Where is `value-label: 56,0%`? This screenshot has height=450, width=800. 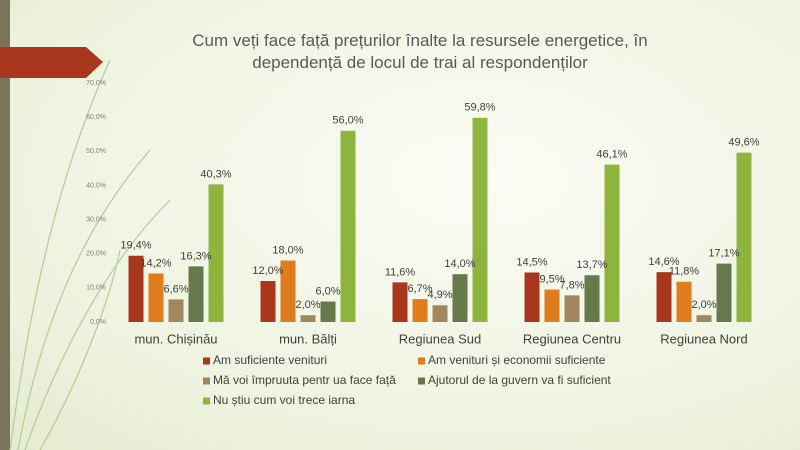 value-label: 56,0% is located at coordinates (347, 121).